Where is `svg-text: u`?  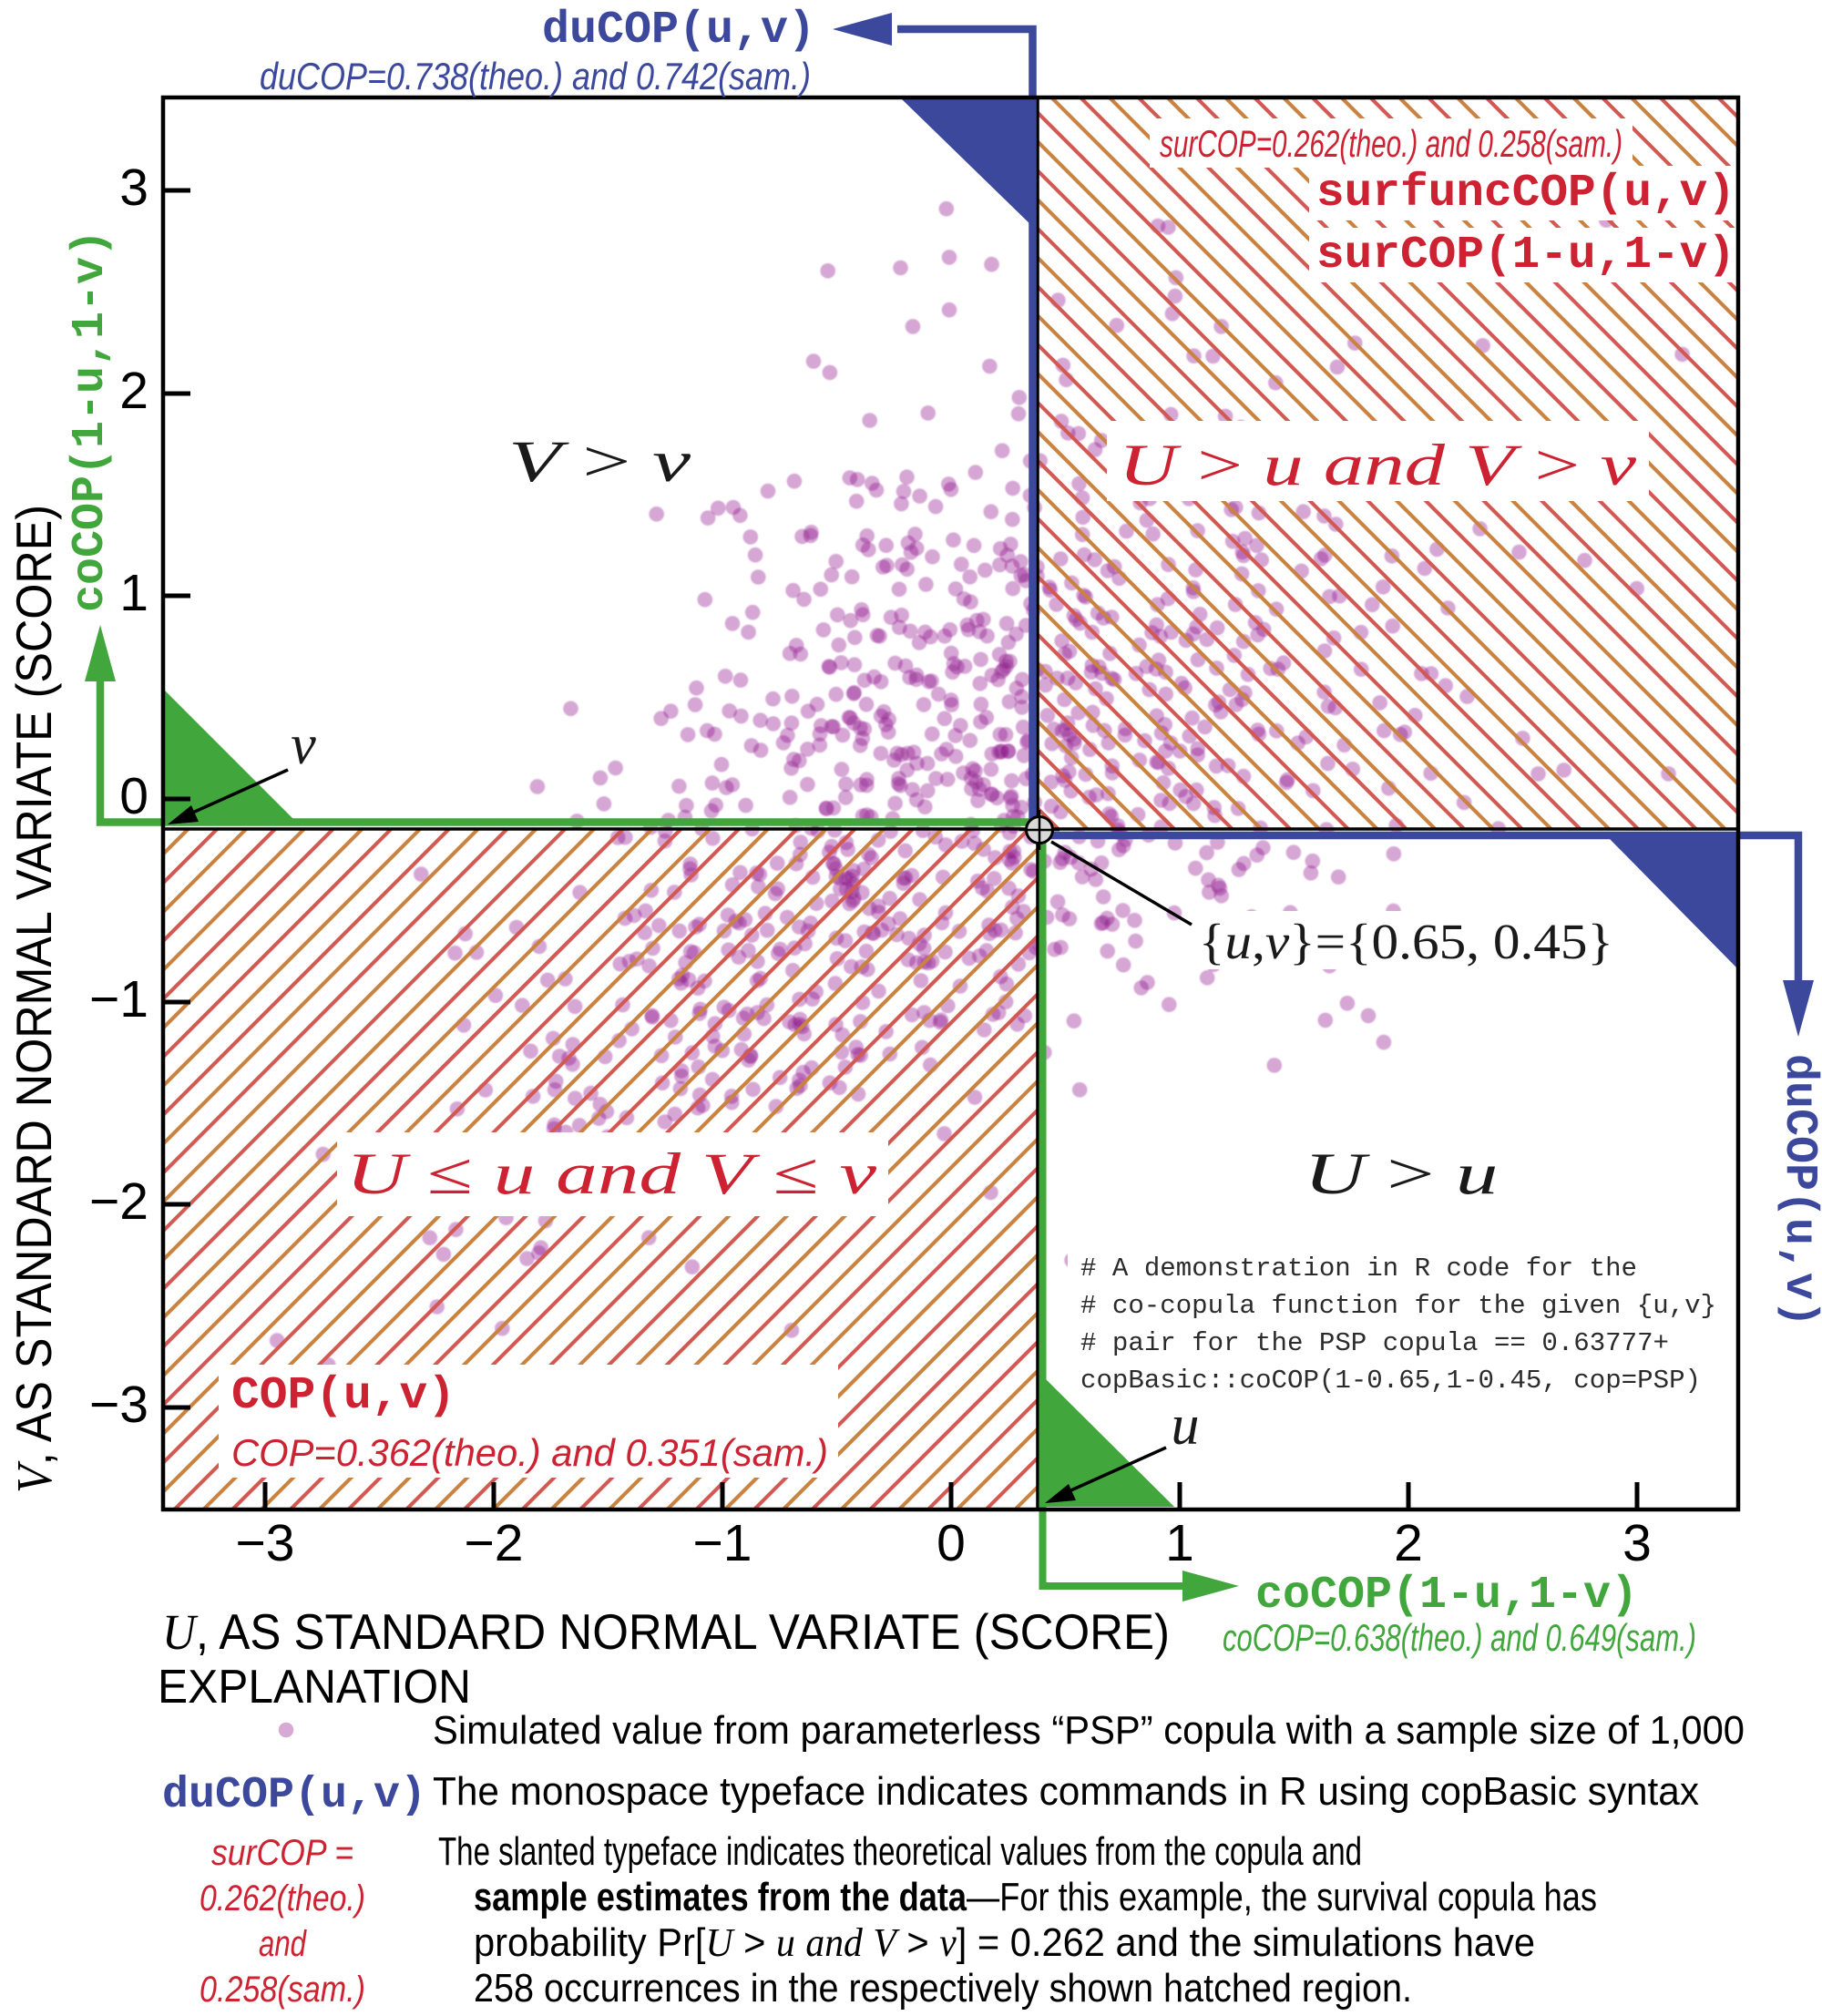 svg-text: u is located at coordinates (1186, 1426).